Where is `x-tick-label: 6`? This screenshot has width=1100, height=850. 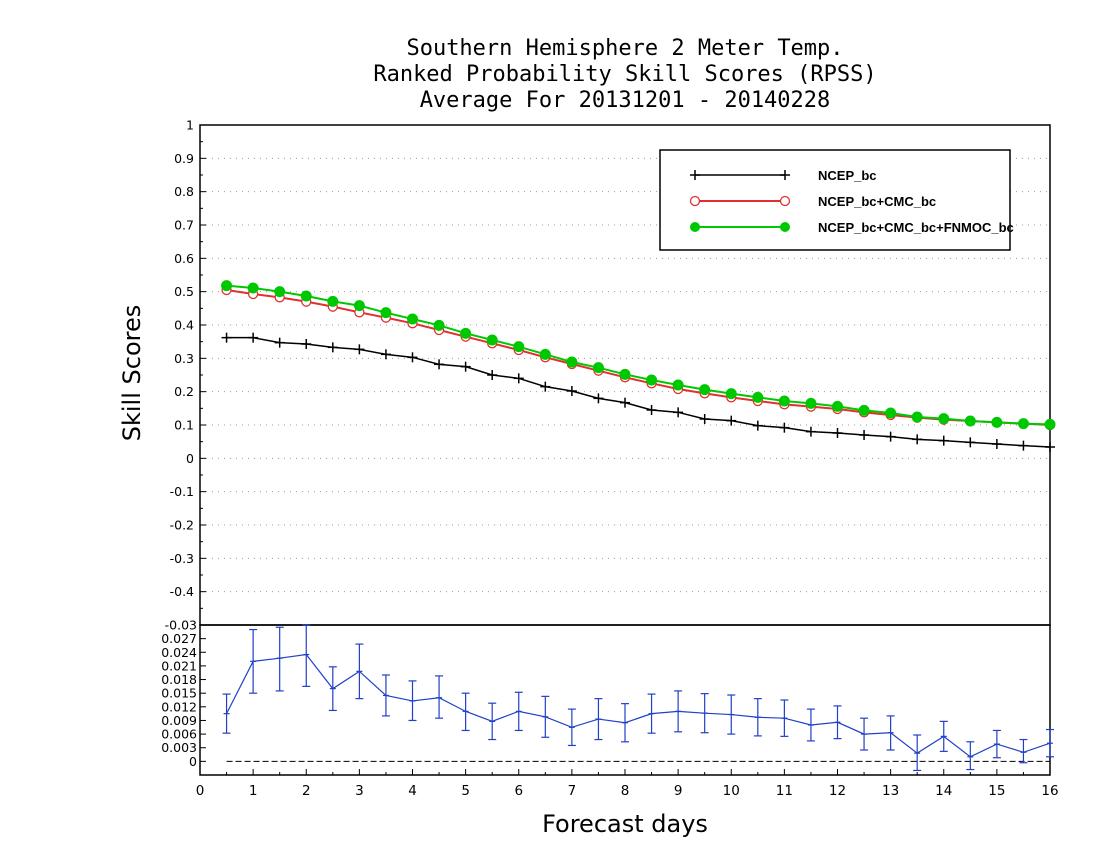
x-tick-label: 6 is located at coordinates (518, 791).